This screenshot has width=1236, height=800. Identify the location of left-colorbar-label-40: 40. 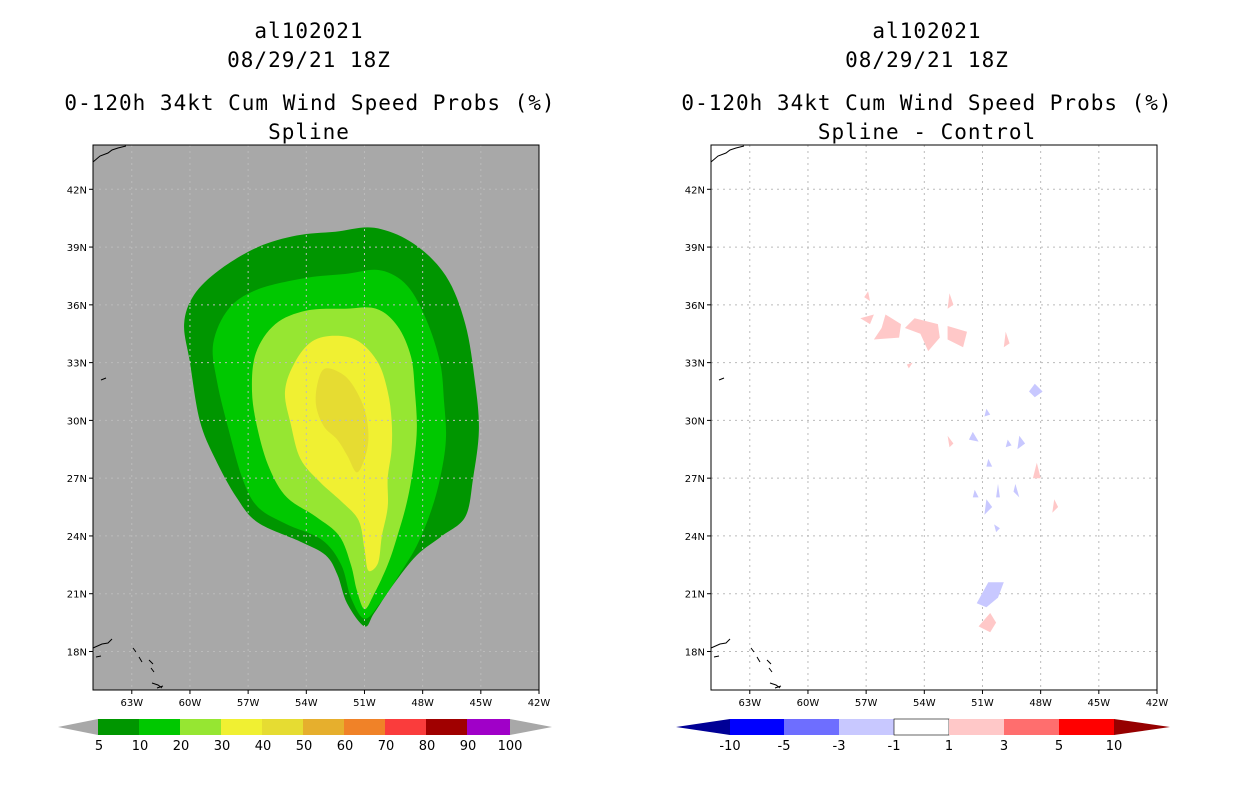
(263, 746).